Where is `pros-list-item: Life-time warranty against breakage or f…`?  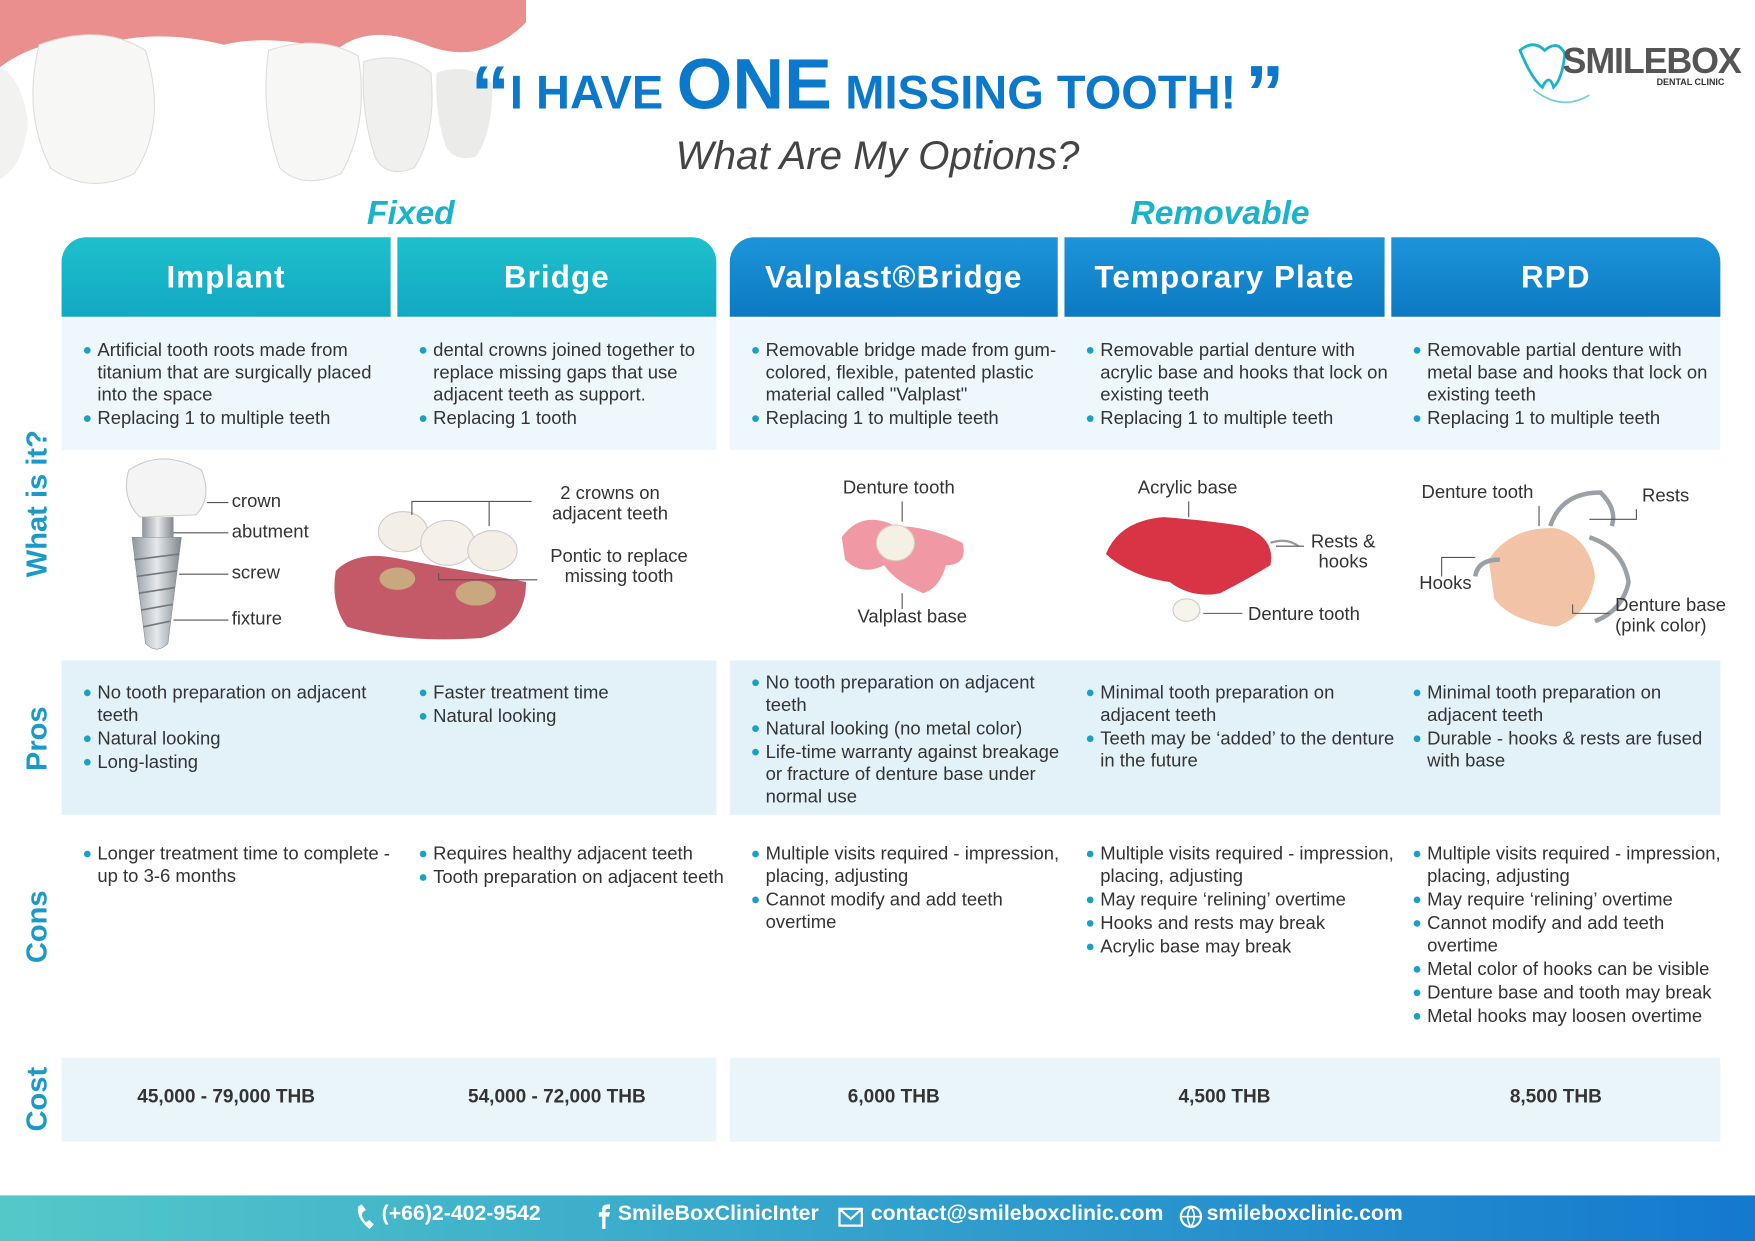
pros-list-item: Life-time warranty against breakage or f… is located at coordinates (910, 774).